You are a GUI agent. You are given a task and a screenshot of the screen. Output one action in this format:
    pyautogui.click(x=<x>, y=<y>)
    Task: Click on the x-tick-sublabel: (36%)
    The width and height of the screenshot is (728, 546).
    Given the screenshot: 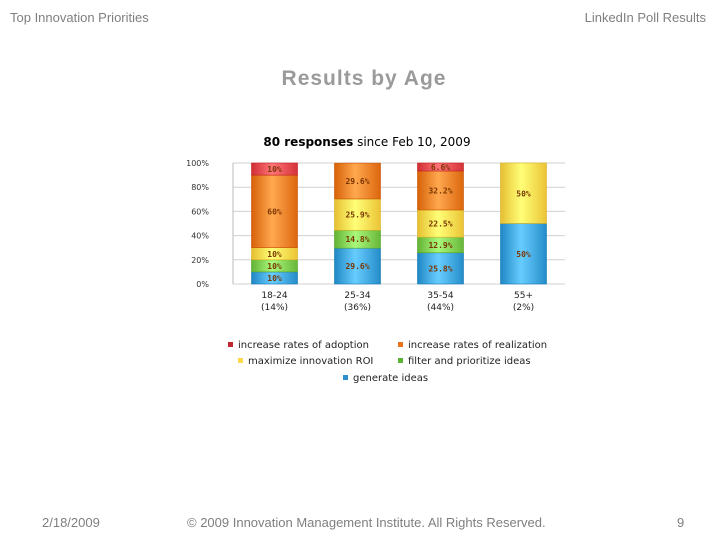 What is the action you would take?
    pyautogui.click(x=357, y=308)
    